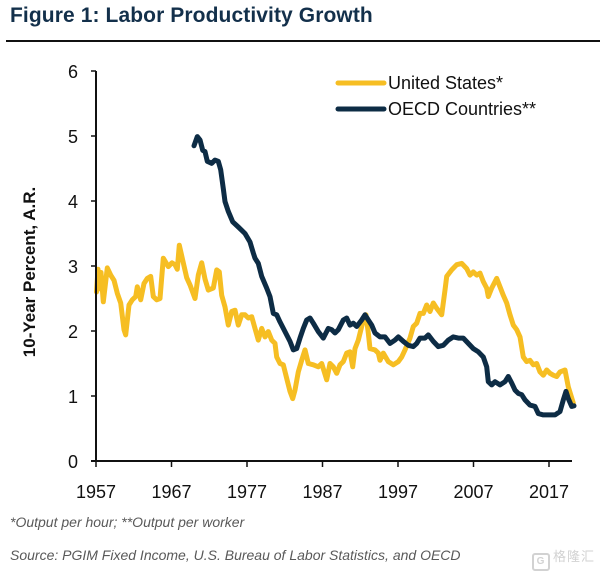 This screenshot has height=571, width=606. I want to click on y-tick-label: 2, so click(73, 332).